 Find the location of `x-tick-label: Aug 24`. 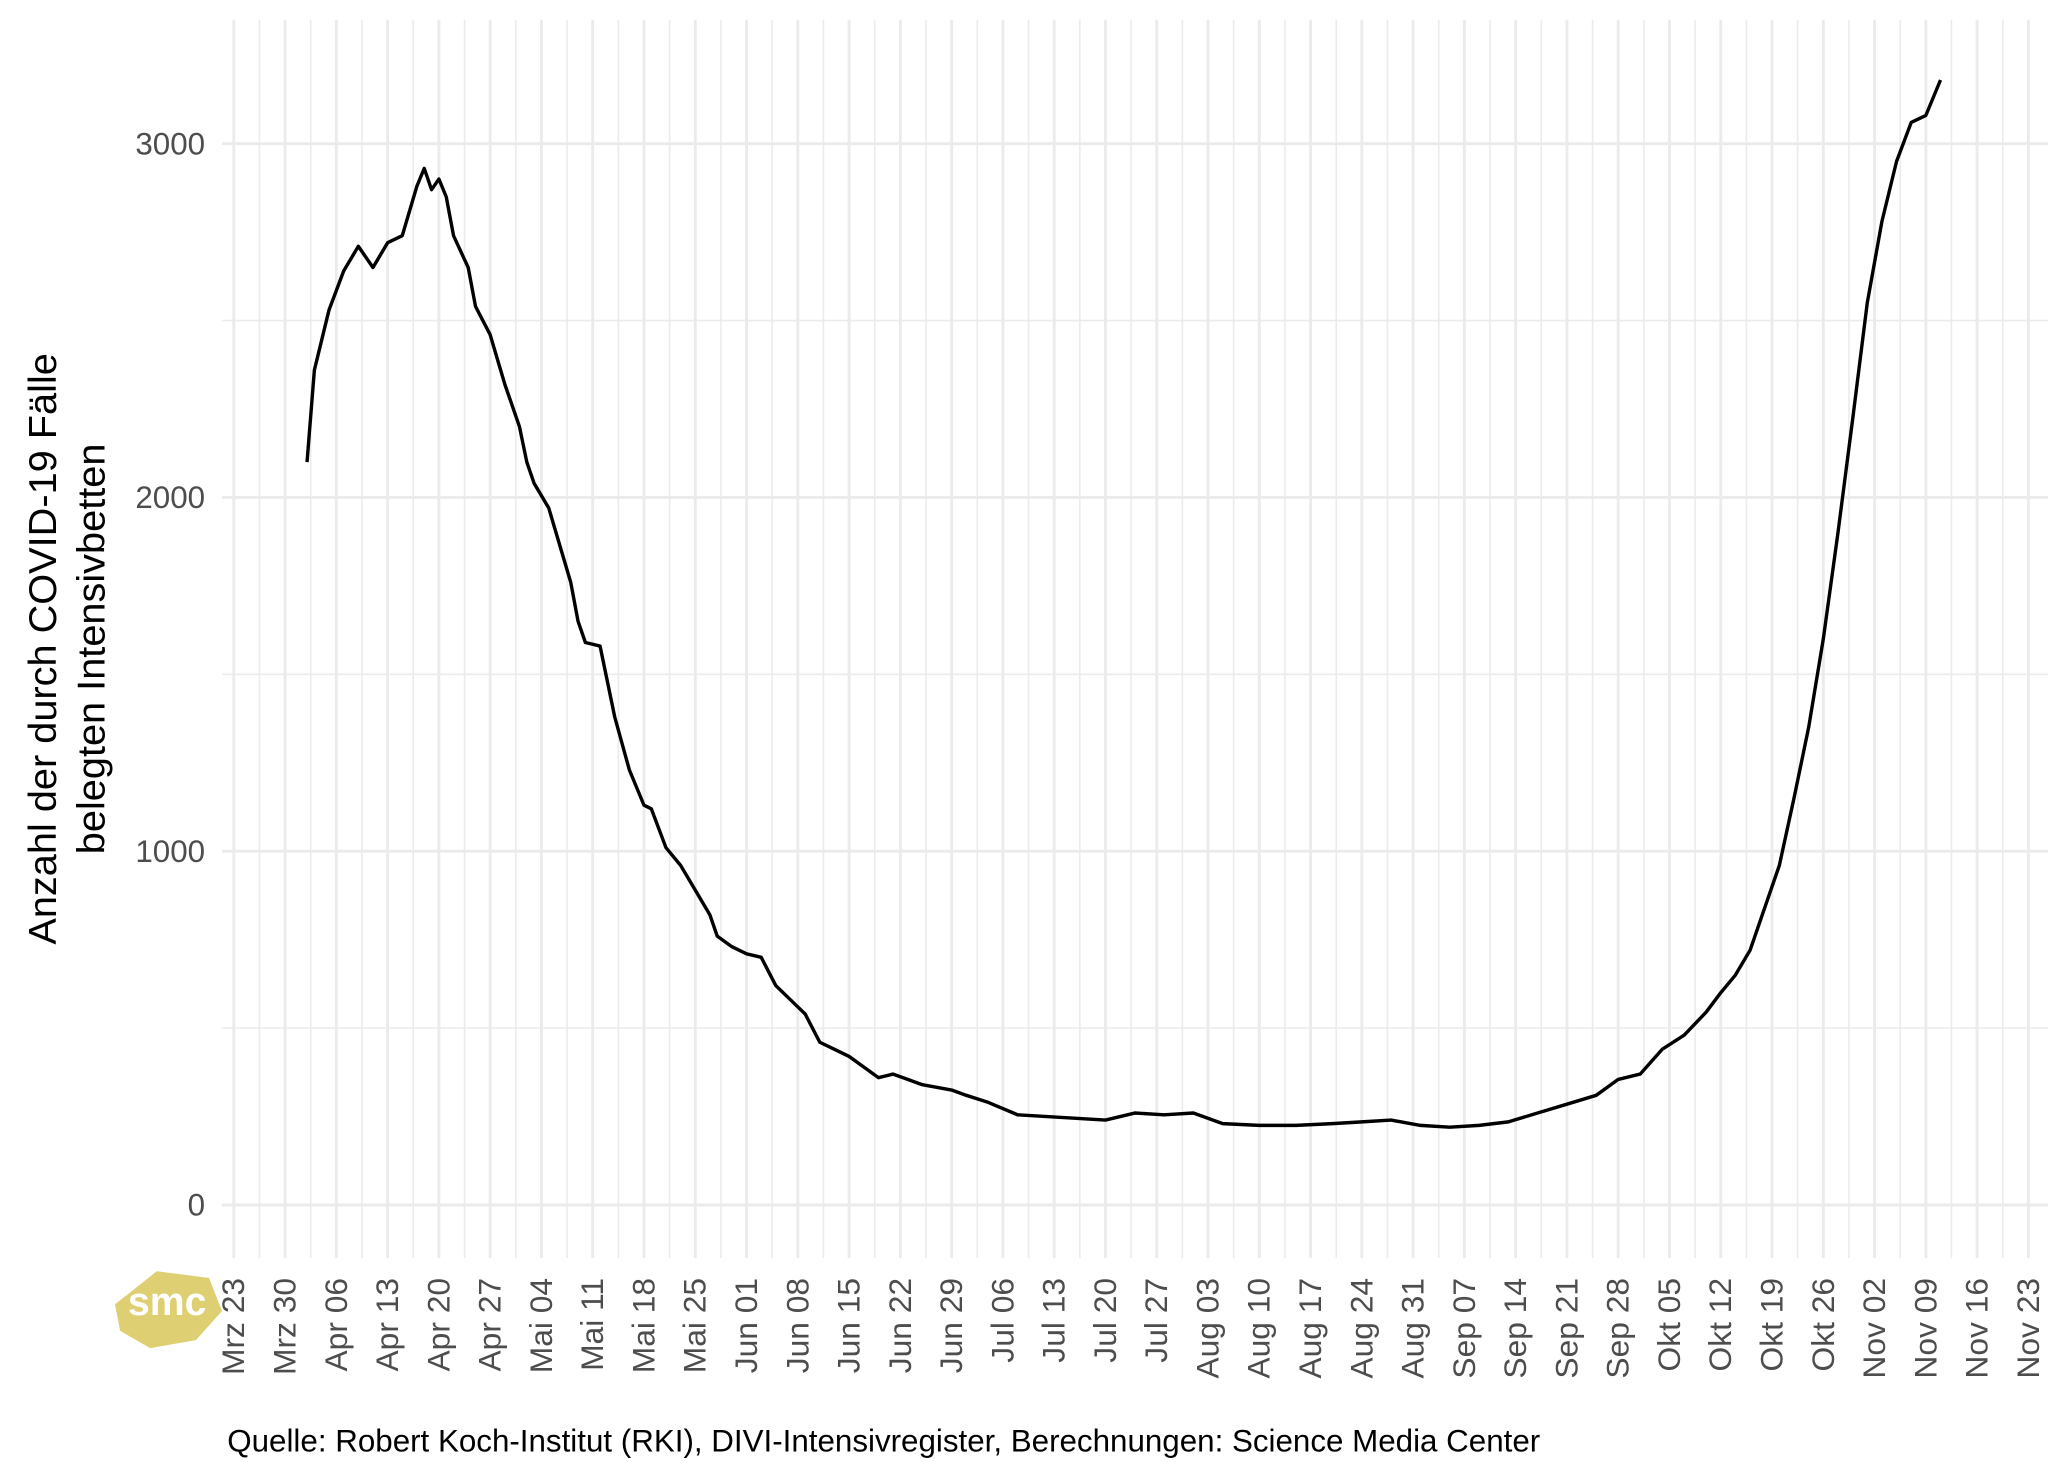

x-tick-label: Aug 24 is located at coordinates (1361, 1328).